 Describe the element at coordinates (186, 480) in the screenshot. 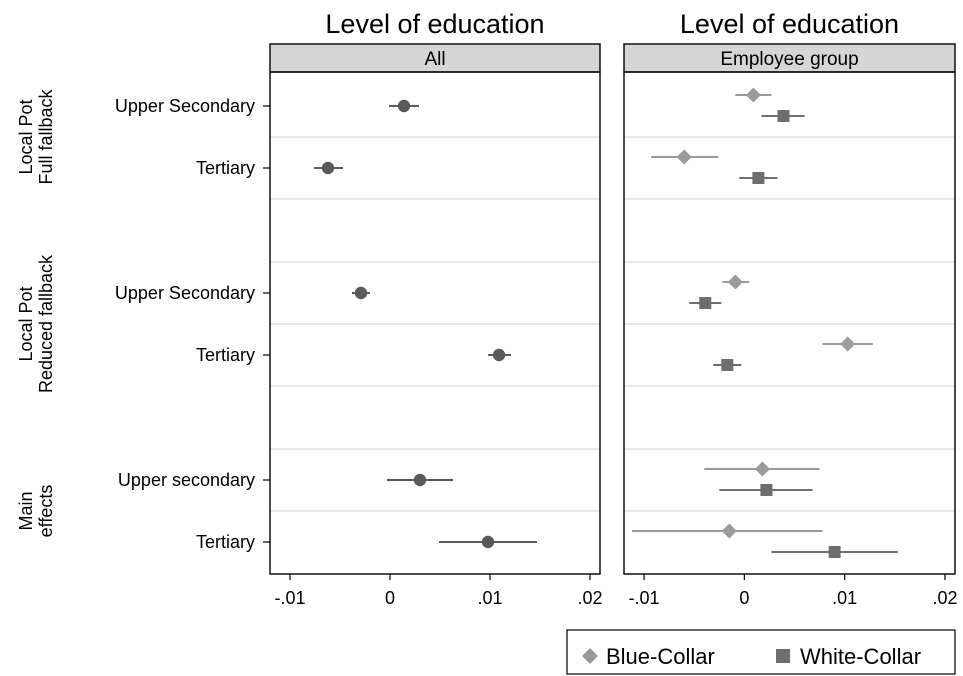

I see `row-label: Upper secondary` at that location.